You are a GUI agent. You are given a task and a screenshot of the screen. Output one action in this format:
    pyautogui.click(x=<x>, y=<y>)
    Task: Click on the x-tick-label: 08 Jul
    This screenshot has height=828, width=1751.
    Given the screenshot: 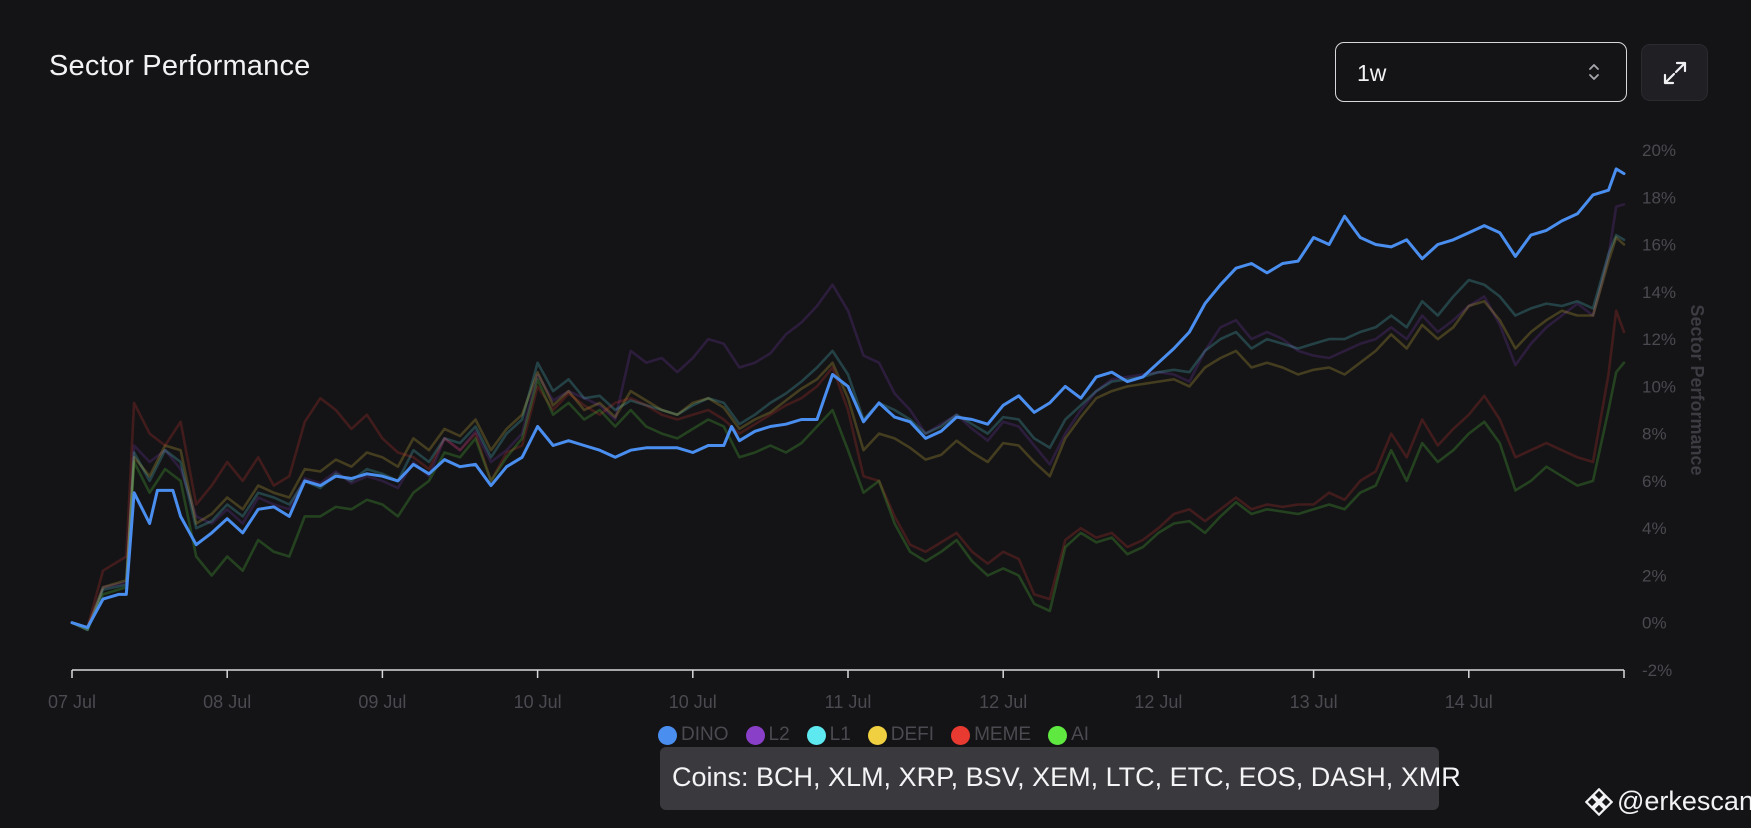 What is the action you would take?
    pyautogui.click(x=227, y=702)
    